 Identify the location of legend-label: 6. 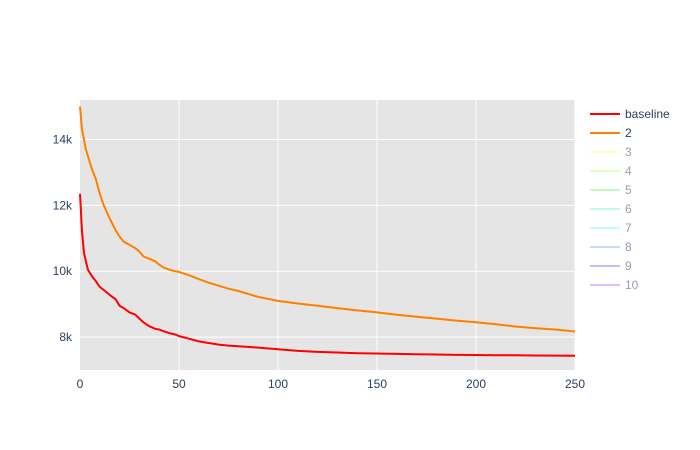
(628, 209).